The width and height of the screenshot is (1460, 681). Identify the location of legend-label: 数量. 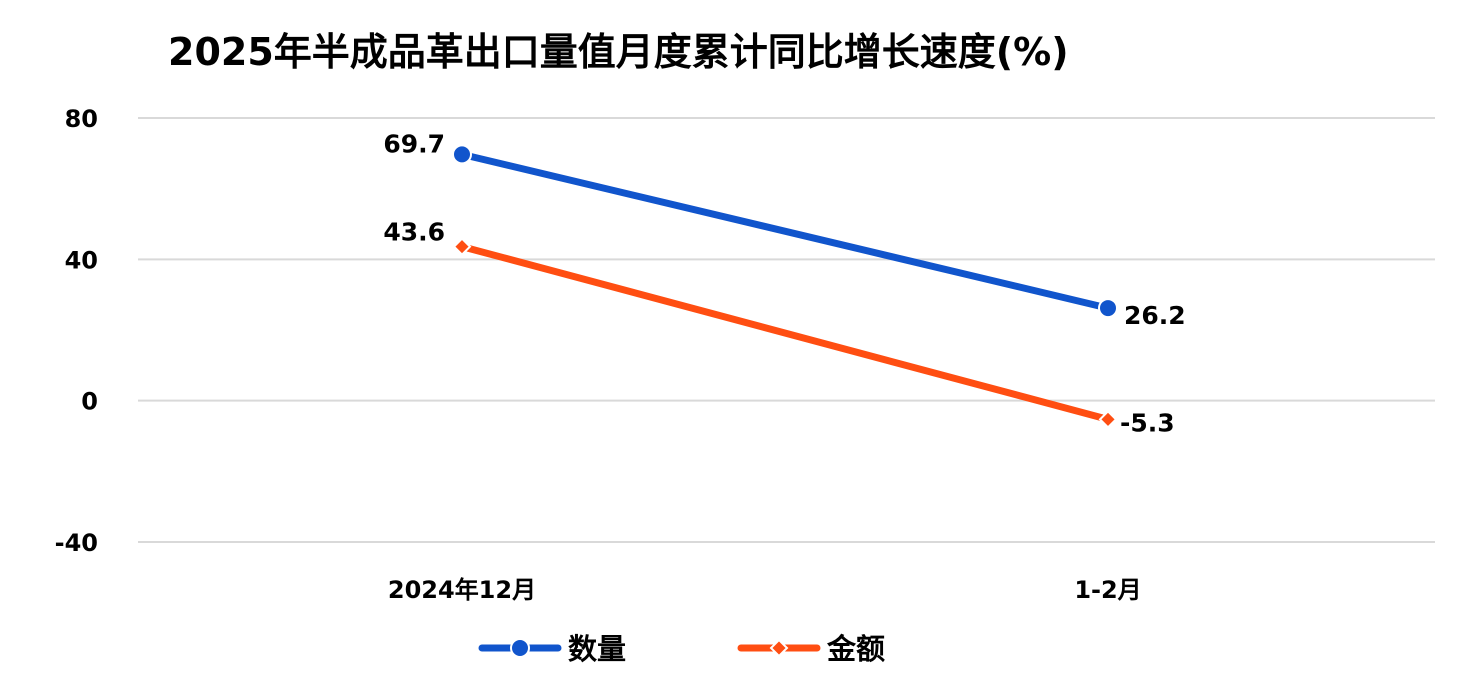
(597, 649).